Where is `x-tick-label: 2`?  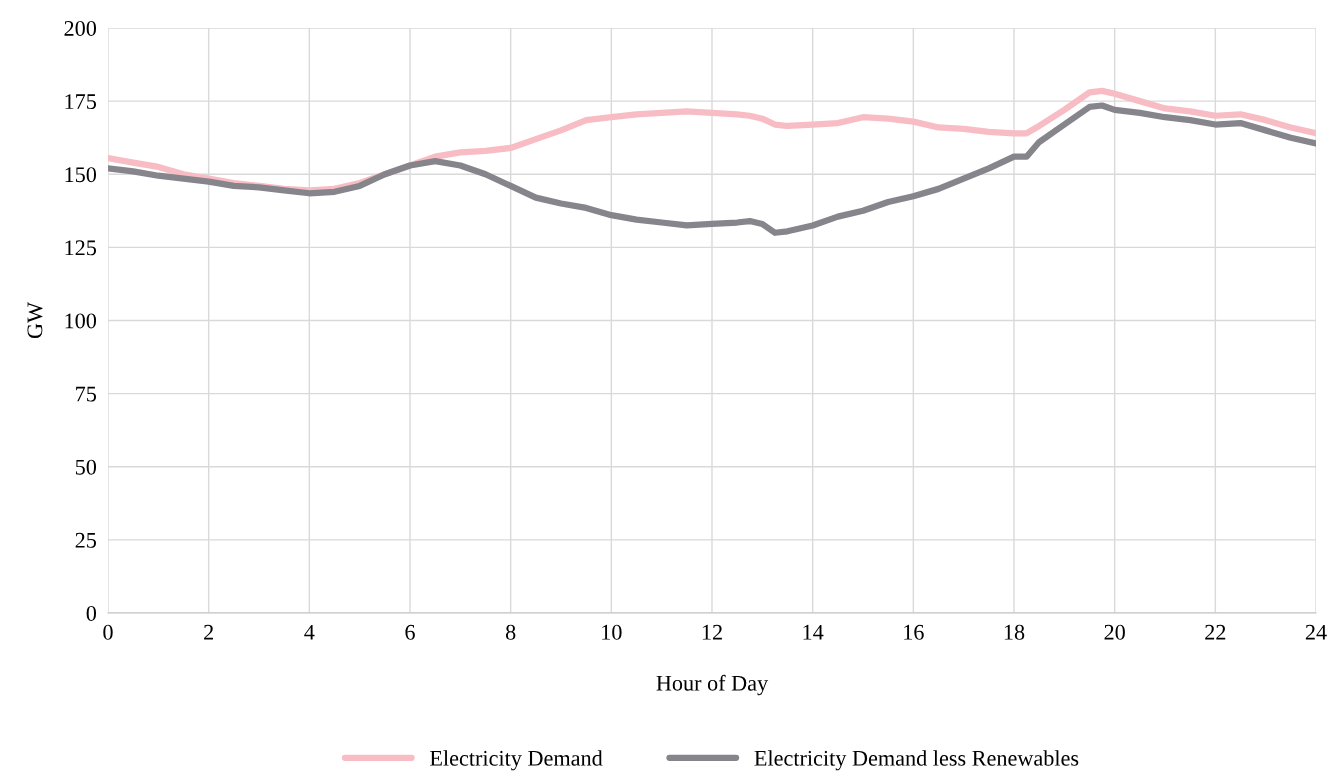 x-tick-label: 2 is located at coordinates (208, 632).